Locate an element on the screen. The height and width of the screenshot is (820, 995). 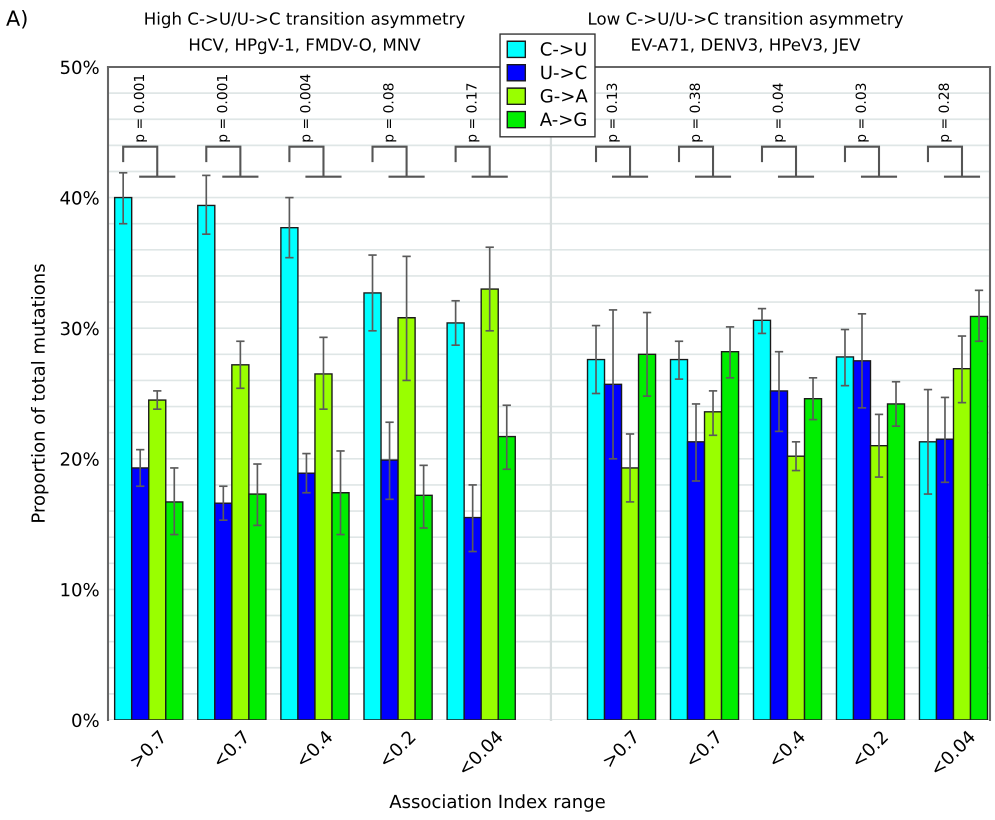
text: A) is located at coordinates (16, 19).